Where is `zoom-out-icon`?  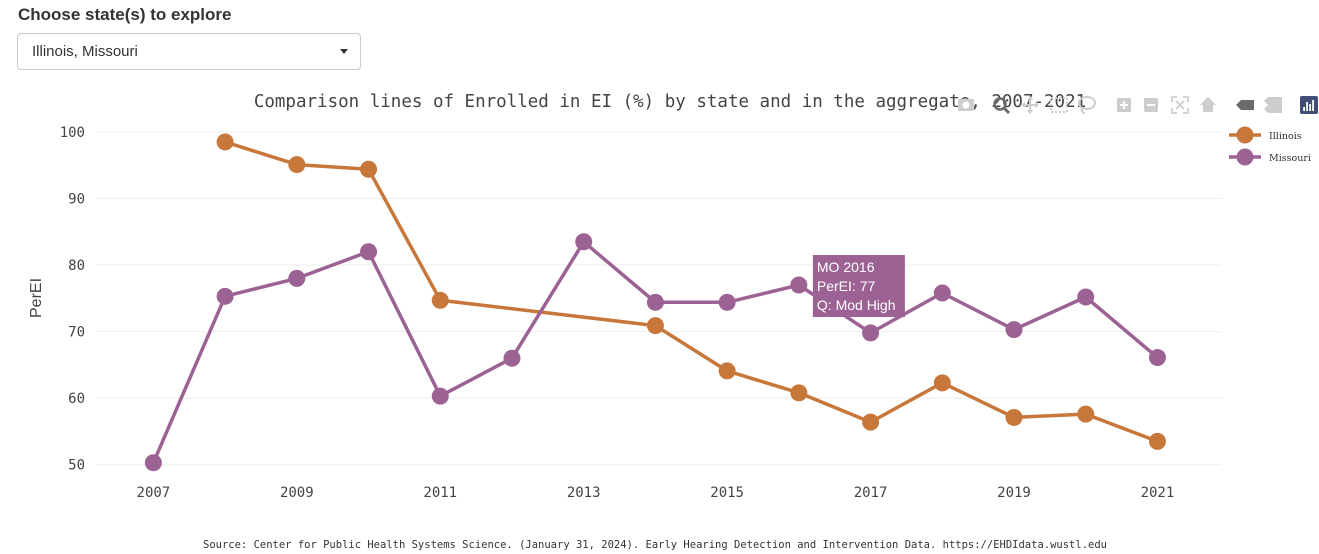 zoom-out-icon is located at coordinates (1151, 105).